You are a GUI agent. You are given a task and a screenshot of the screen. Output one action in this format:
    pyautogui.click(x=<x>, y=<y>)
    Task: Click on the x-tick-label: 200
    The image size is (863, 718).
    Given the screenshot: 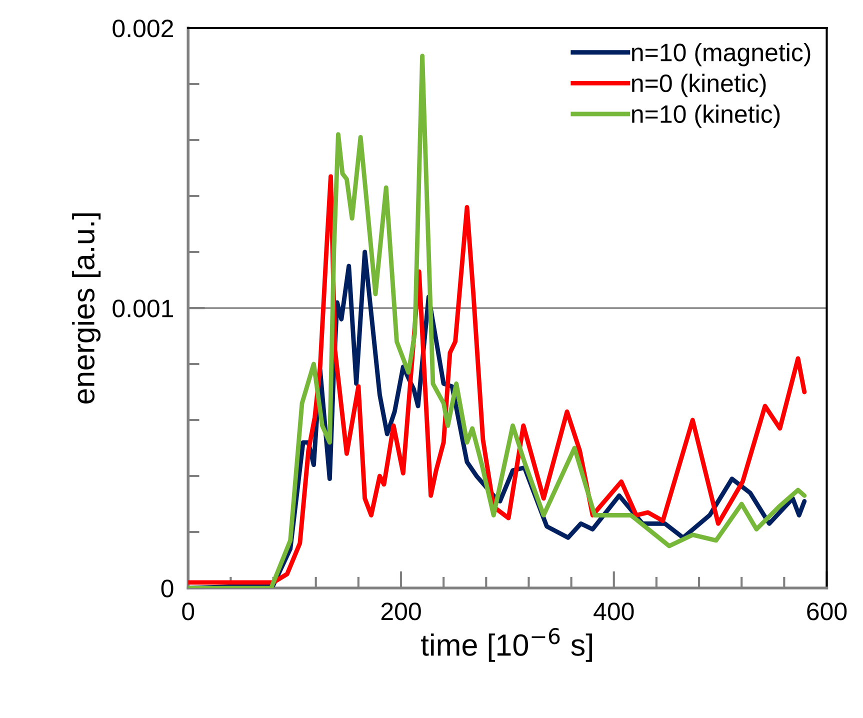 What is the action you would take?
    pyautogui.click(x=401, y=611)
    